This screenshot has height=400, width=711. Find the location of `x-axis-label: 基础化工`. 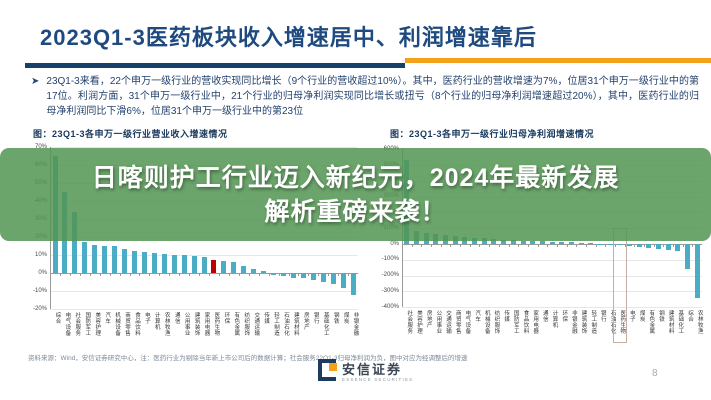

x-axis-label: 基础化工 is located at coordinates (325, 324).